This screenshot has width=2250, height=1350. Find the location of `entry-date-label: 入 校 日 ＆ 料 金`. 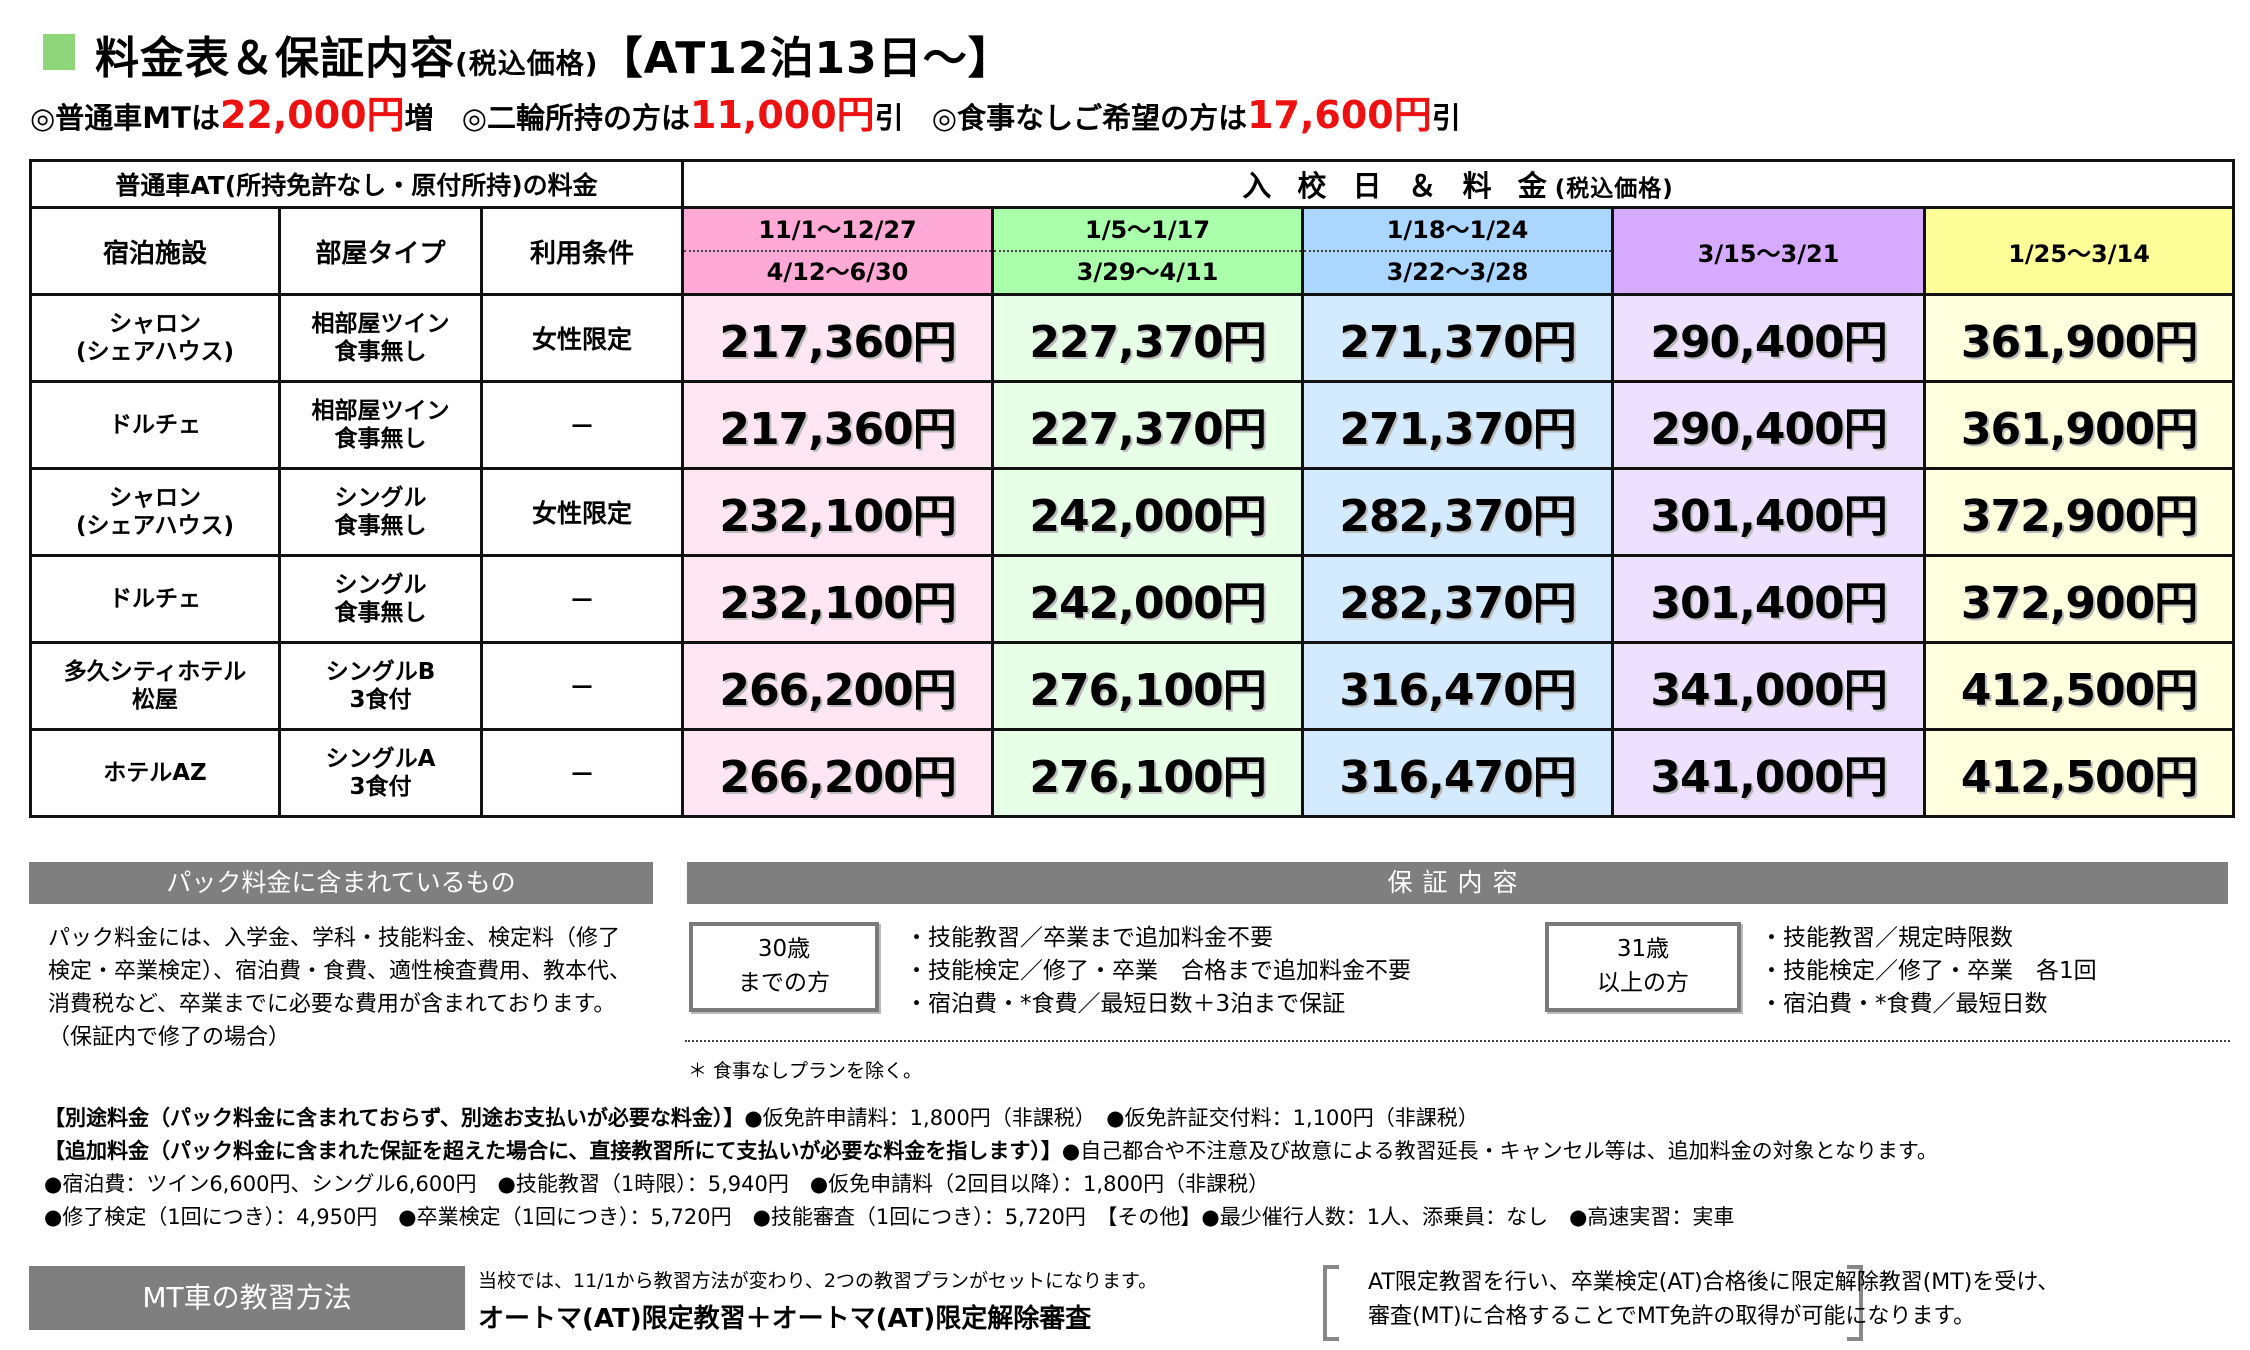

entry-date-label: 入 校 日 ＆ 料 金 is located at coordinates (1398, 186).